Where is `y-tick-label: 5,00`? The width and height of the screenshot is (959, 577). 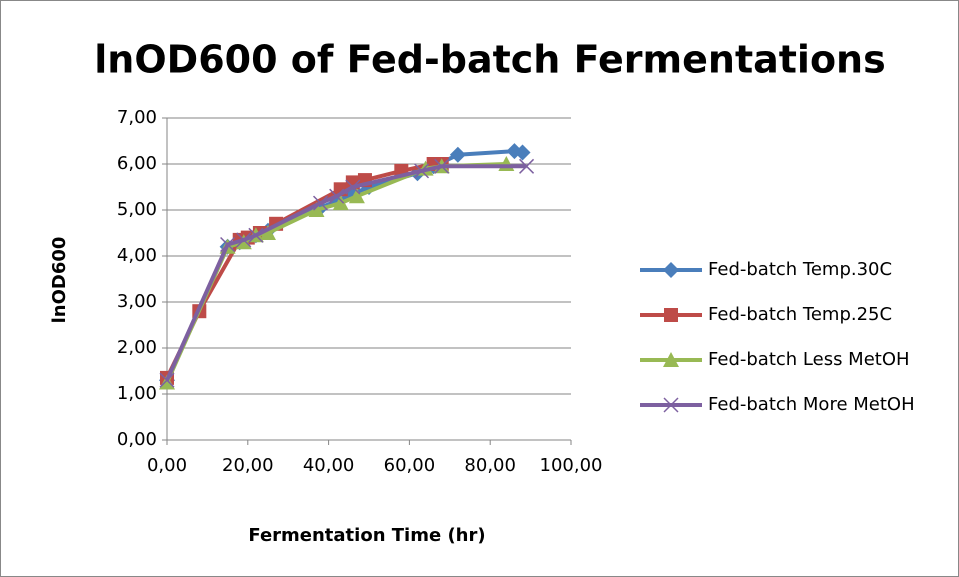 y-tick-label: 5,00 is located at coordinates (137, 209).